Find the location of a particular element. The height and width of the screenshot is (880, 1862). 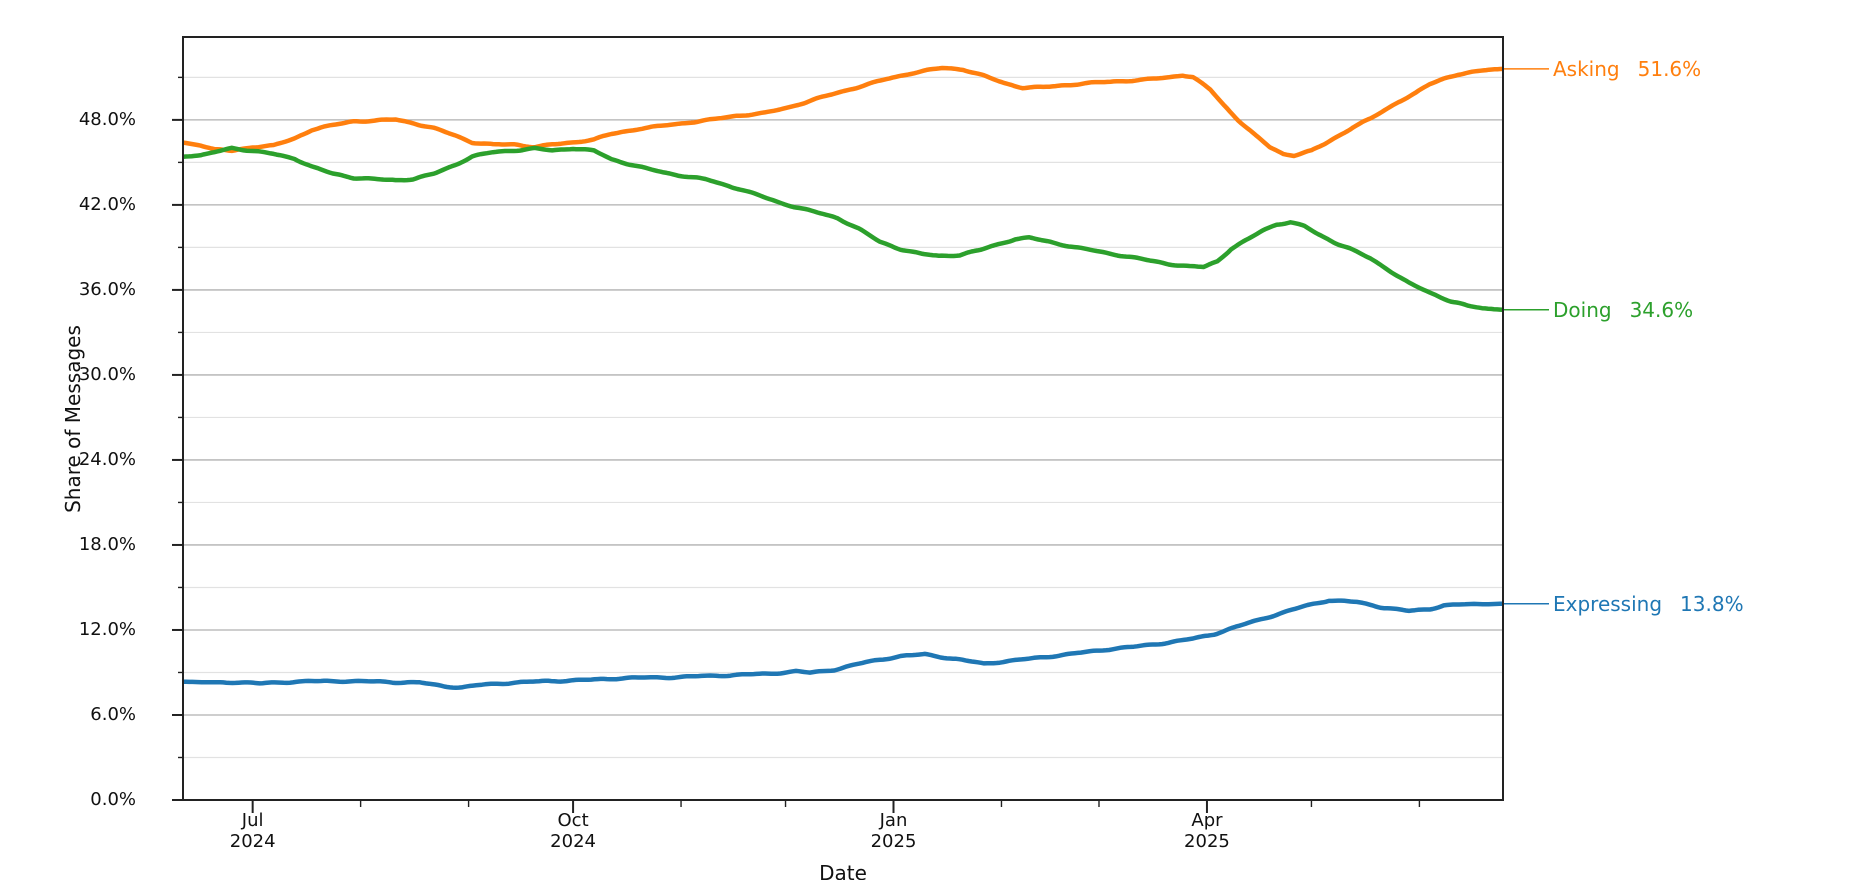

x-tick-label: Jul 2024 is located at coordinates (253, 831).